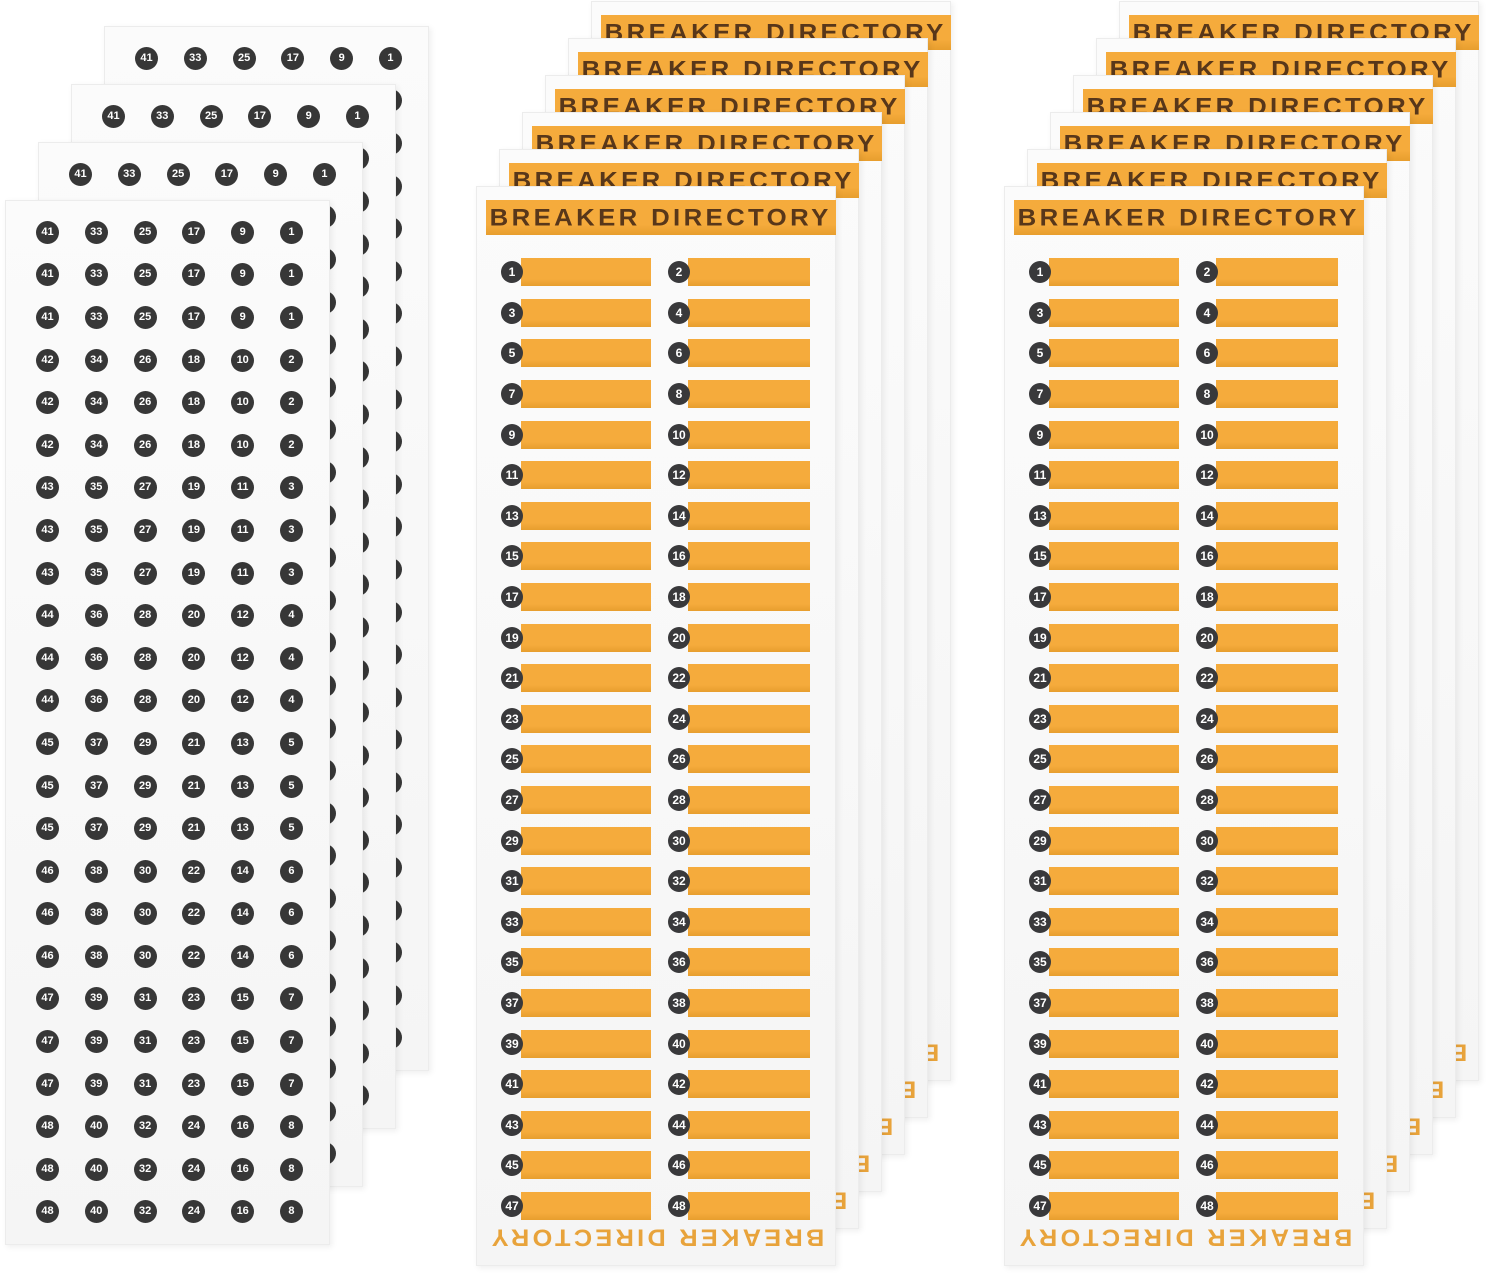 The width and height of the screenshot is (1500, 1276). Describe the element at coordinates (1040, 272) in the screenshot. I see `breaker-number-badge: 1` at that location.